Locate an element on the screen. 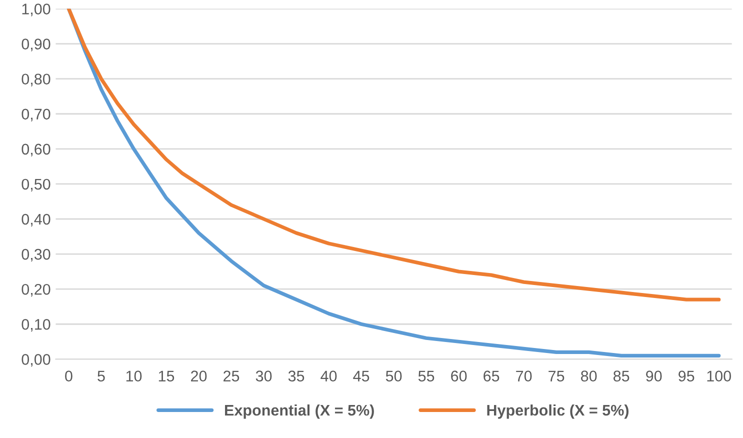 The image size is (743, 438). y-tick-label: 0,40 is located at coordinates (36, 220).